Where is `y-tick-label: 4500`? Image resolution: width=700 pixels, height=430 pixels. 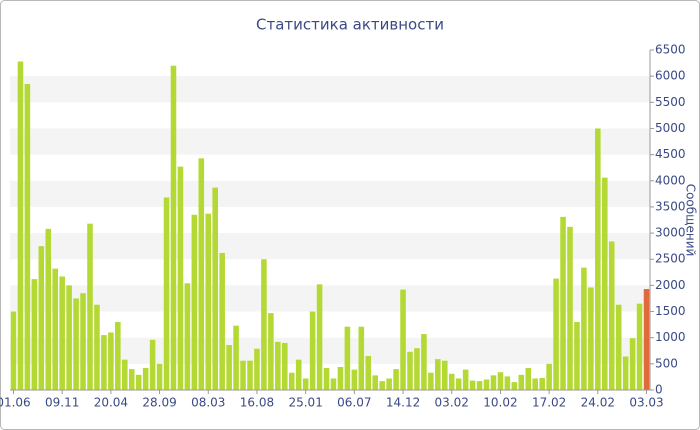 y-tick-label: 4500 is located at coordinates (670, 154).